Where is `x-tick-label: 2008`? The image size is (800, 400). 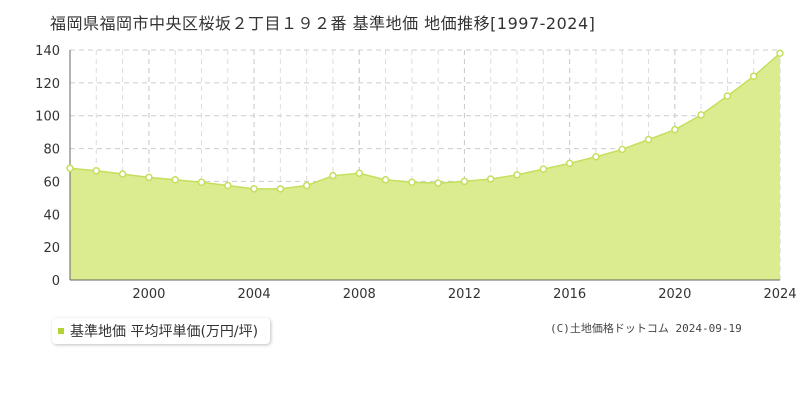
x-tick-label: 2008 is located at coordinates (359, 294).